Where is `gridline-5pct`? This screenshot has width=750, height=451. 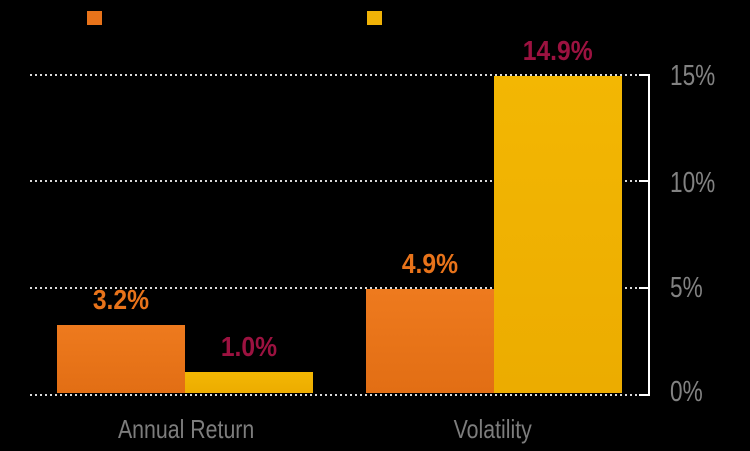 gridline-5pct is located at coordinates (335, 288).